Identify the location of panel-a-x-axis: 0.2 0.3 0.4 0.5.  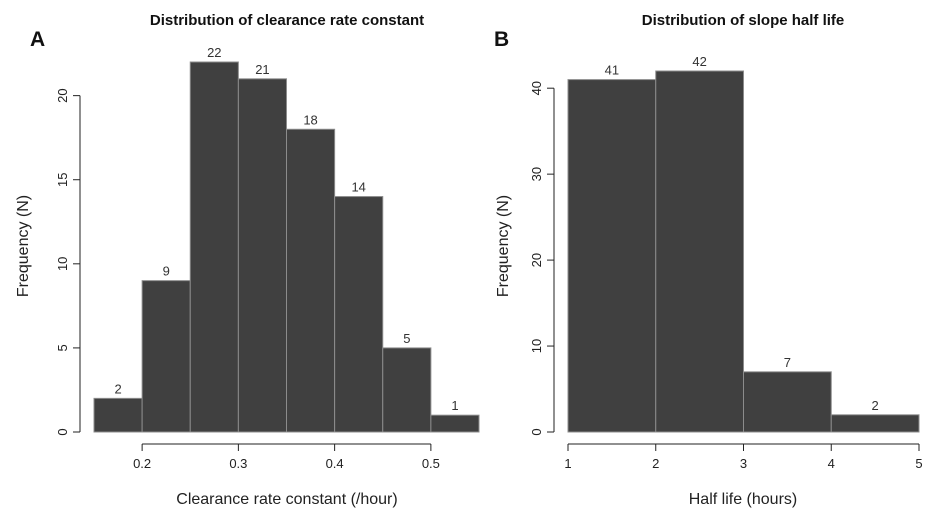
(286, 457).